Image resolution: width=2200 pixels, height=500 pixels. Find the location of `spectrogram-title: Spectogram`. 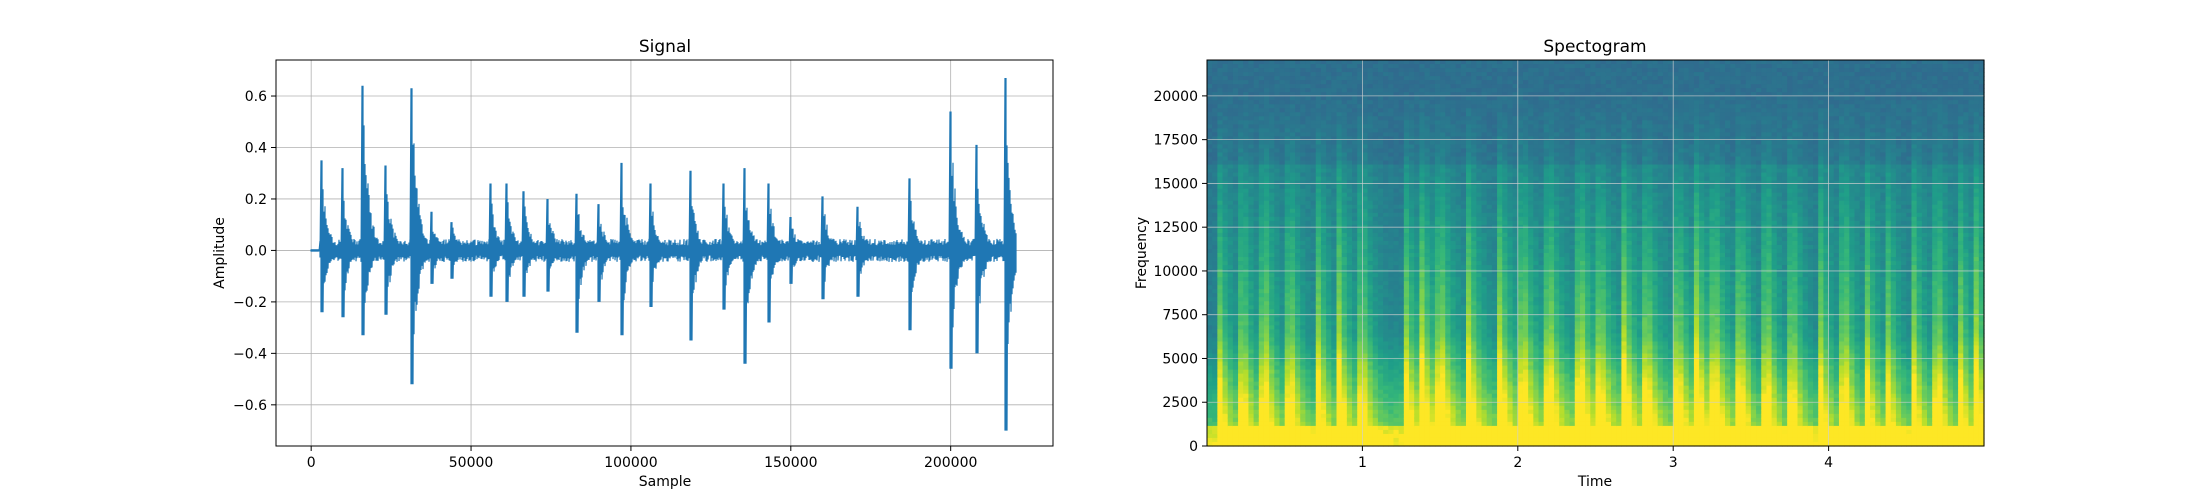

spectrogram-title: Spectogram is located at coordinates (1594, 47).